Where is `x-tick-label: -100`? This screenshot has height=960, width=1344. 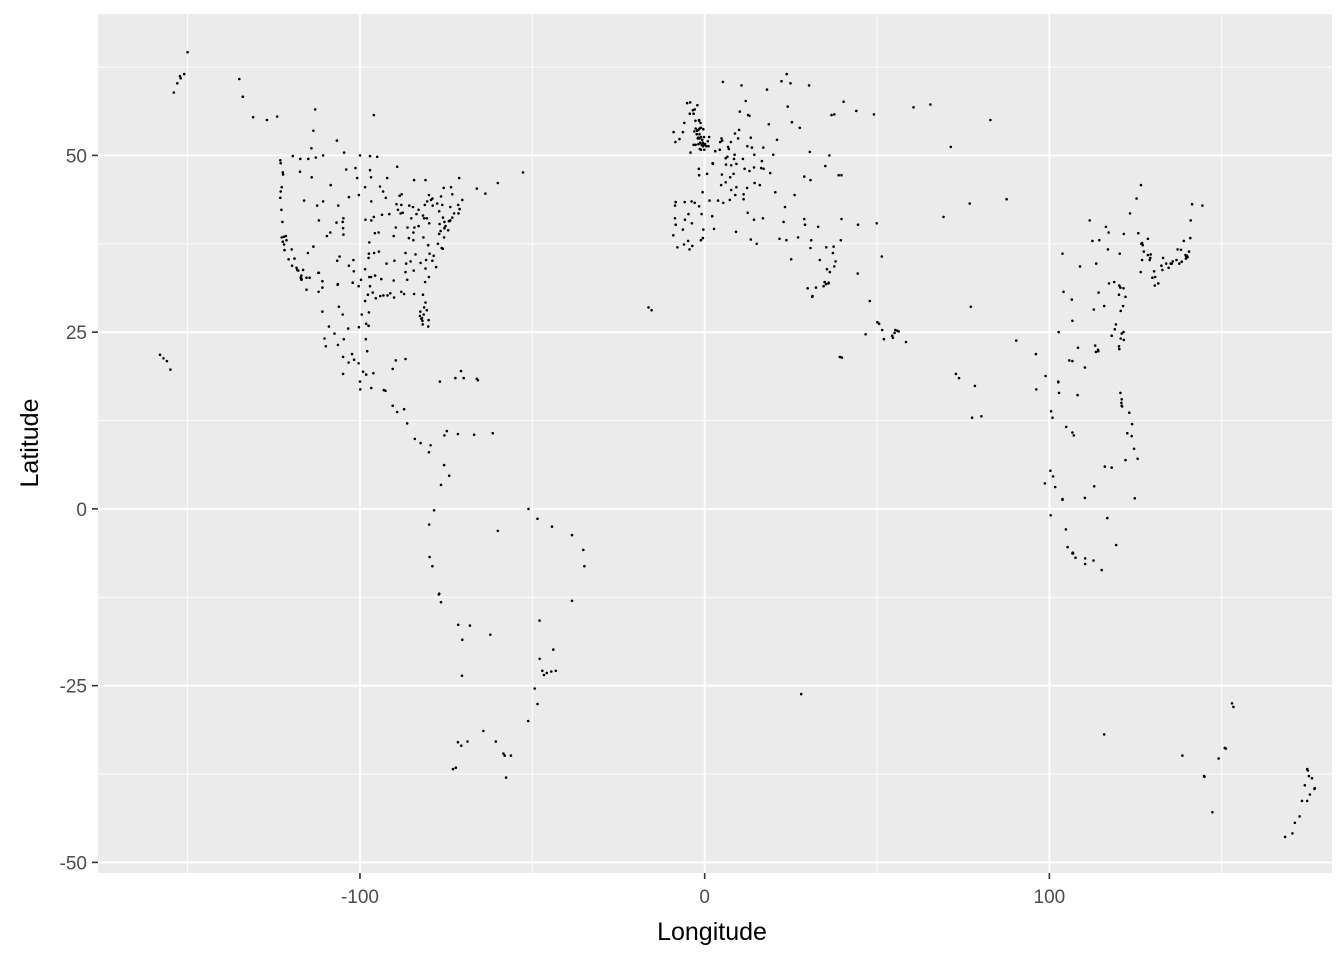
x-tick-label: -100 is located at coordinates (360, 897).